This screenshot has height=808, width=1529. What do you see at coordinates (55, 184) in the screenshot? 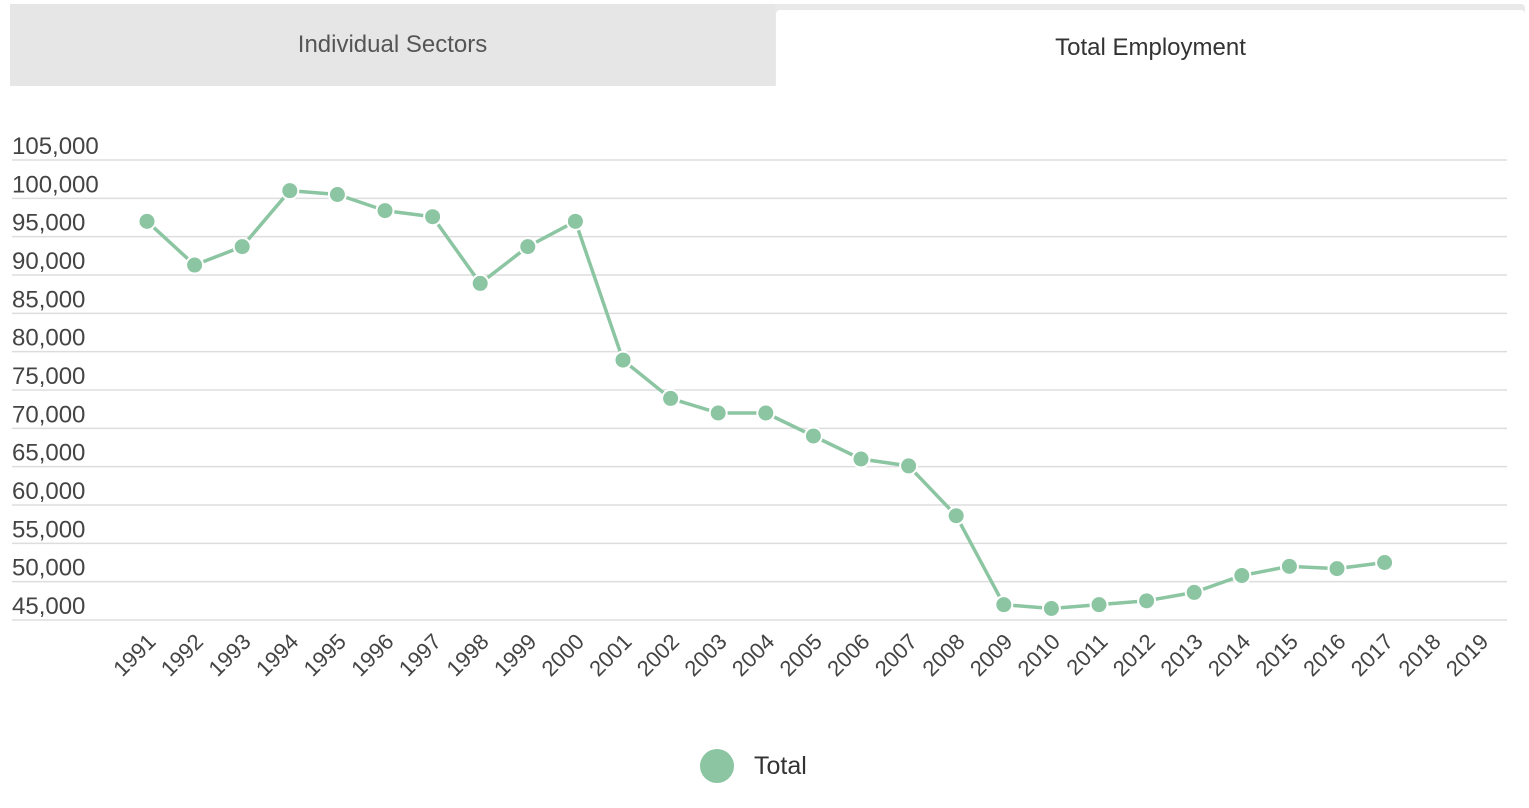
I see `y-tick-label: 100,000` at bounding box center [55, 184].